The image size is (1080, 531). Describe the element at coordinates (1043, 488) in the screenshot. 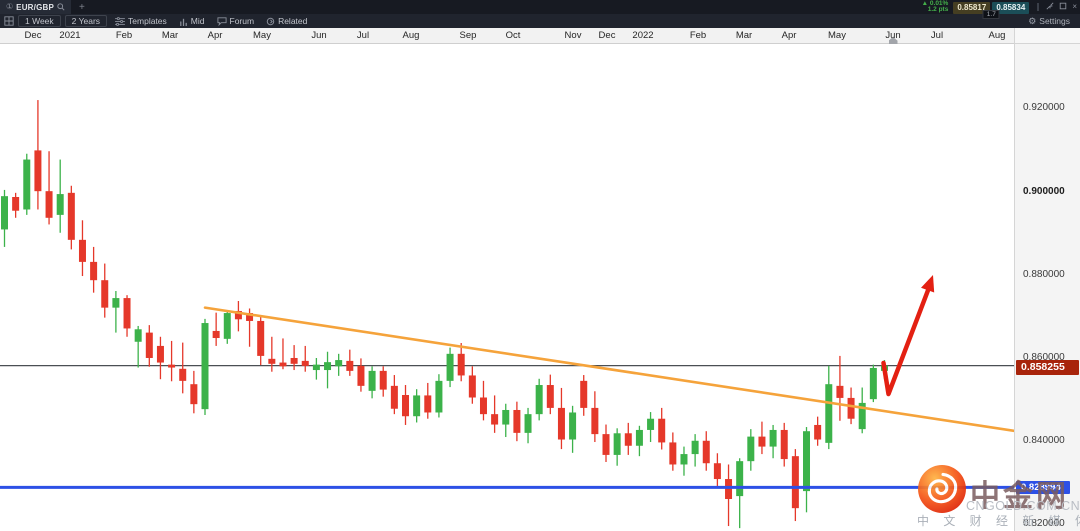

I see `support-price-label: 0.828994` at that location.